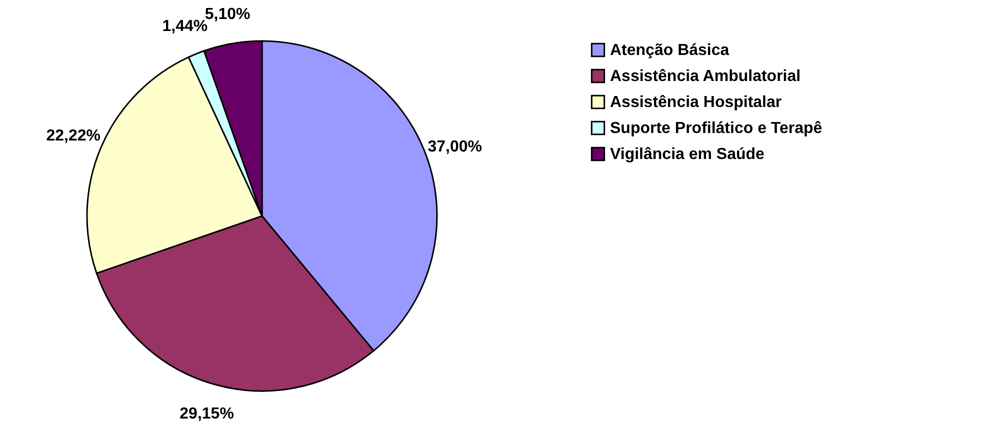 The width and height of the screenshot is (998, 432). I want to click on data-label: 37,00%, so click(455, 147).